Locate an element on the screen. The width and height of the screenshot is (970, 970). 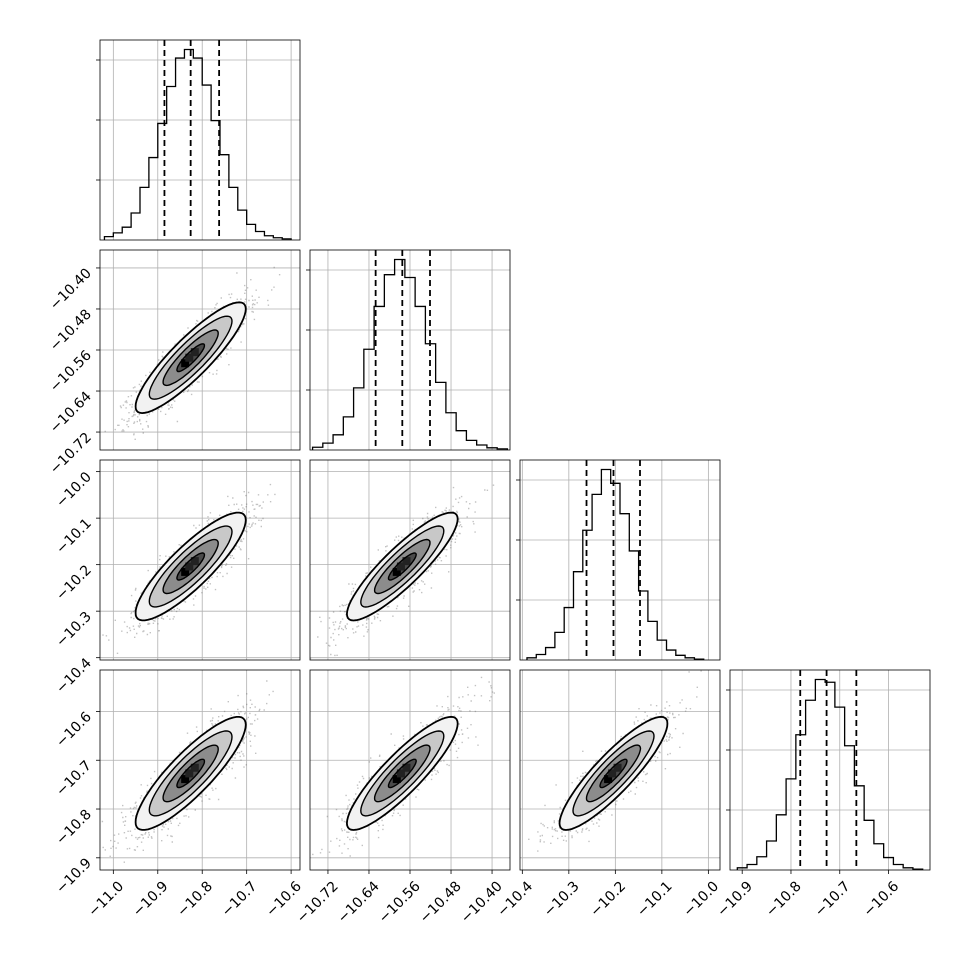
x-tick-label: −10.56 is located at coordinates (400, 902).